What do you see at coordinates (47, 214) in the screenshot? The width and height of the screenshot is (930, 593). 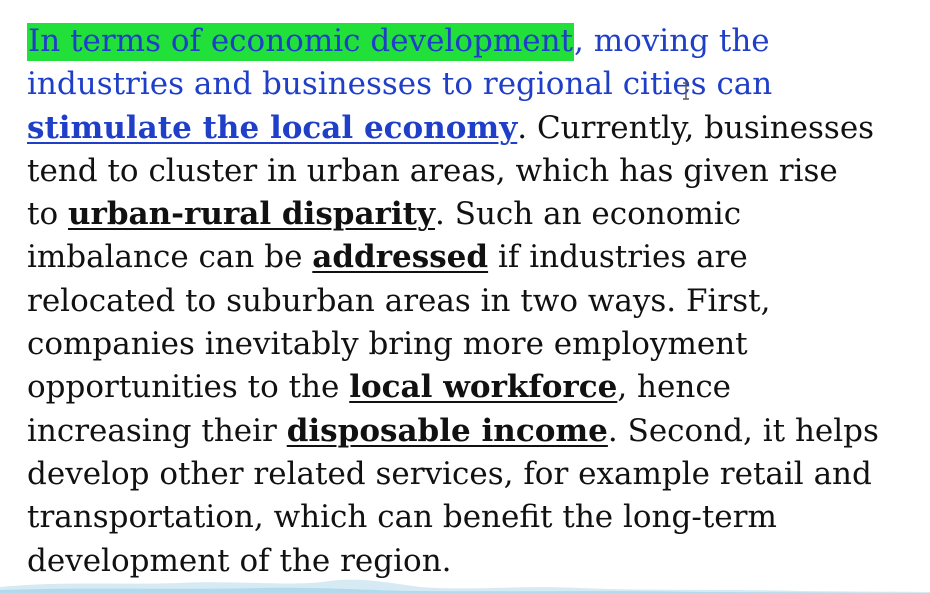 I see `line-text: to` at bounding box center [47, 214].